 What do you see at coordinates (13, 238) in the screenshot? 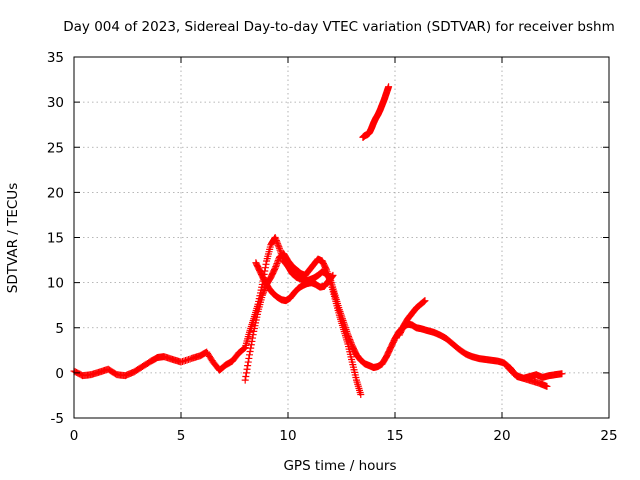
I see `y-axis-label: SDTVAR / TECUs` at bounding box center [13, 238].